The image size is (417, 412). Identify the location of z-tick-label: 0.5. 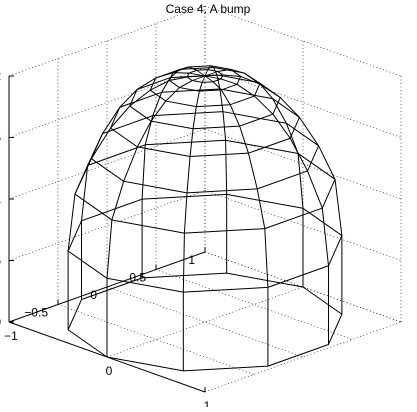
(0, 261).